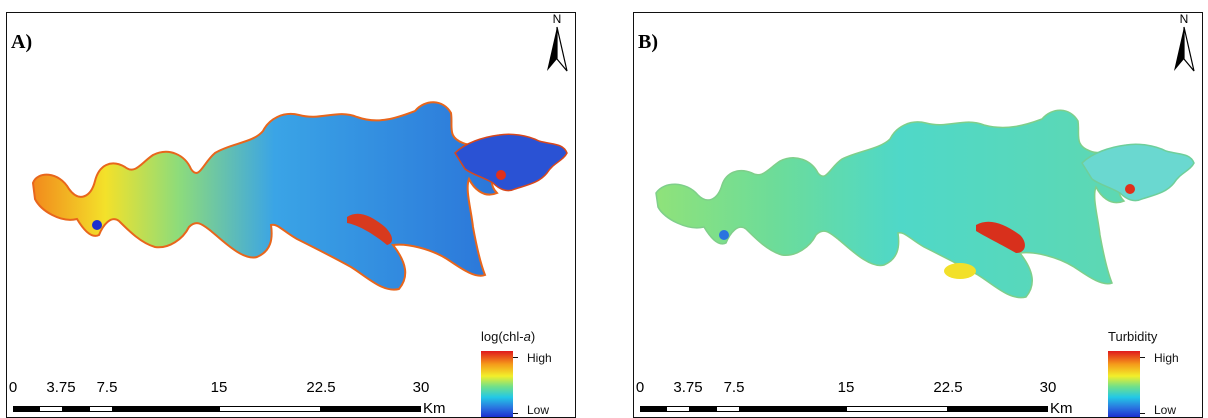  Describe the element at coordinates (508, 336) in the screenshot. I see `legend-title: log(chl-a)` at that location.